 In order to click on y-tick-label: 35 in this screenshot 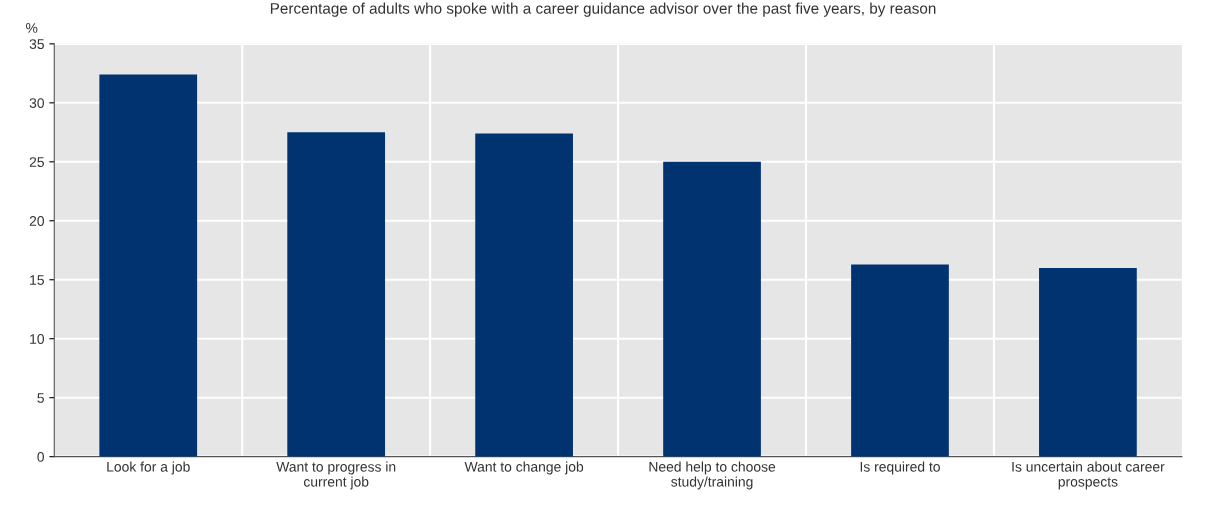, I will do `click(36, 44)`.